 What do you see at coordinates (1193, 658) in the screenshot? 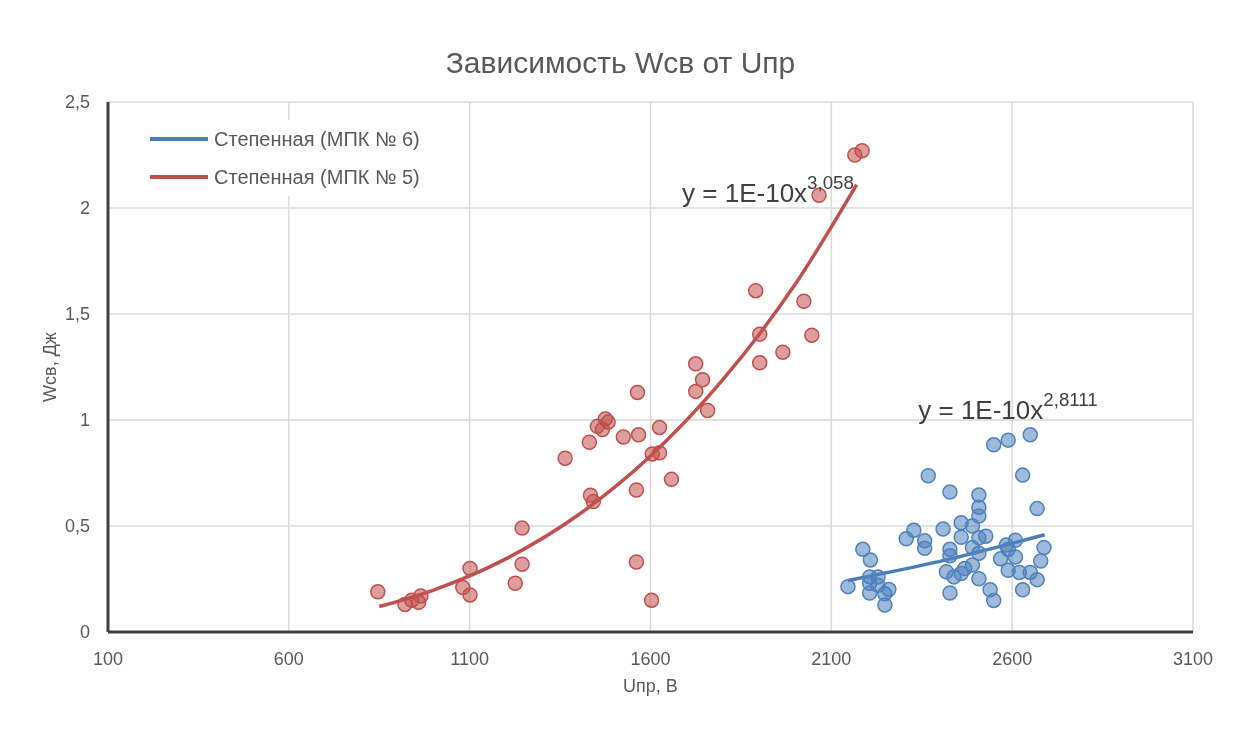
I see `x-tick-label: 3100` at bounding box center [1193, 658].